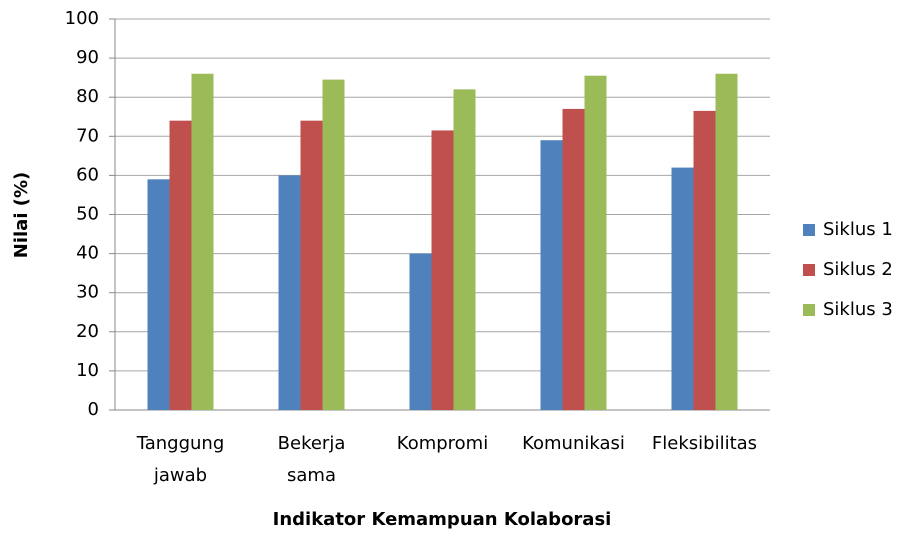 The width and height of the screenshot is (905, 534). Describe the element at coordinates (21, 215) in the screenshot. I see `y-axis-label: Nilai (%)` at that location.